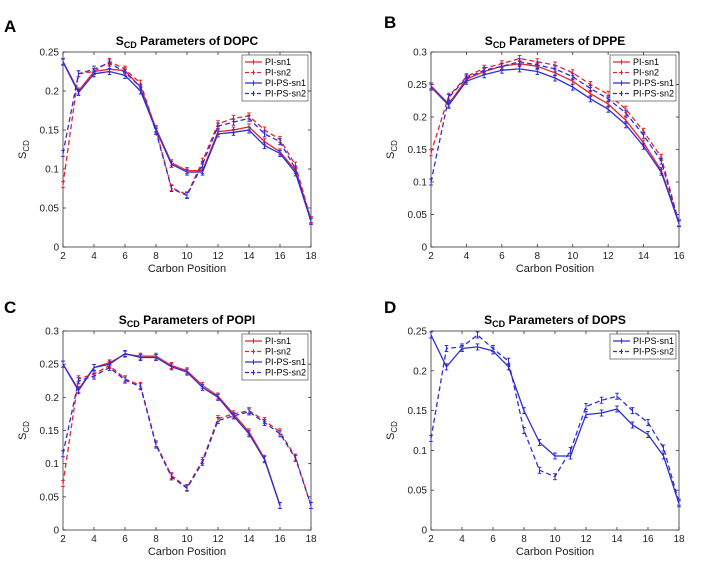 Image resolution: width=703 pixels, height=571 pixels. Describe the element at coordinates (10, 26) in the screenshot. I see `panel-letter: A` at that location.